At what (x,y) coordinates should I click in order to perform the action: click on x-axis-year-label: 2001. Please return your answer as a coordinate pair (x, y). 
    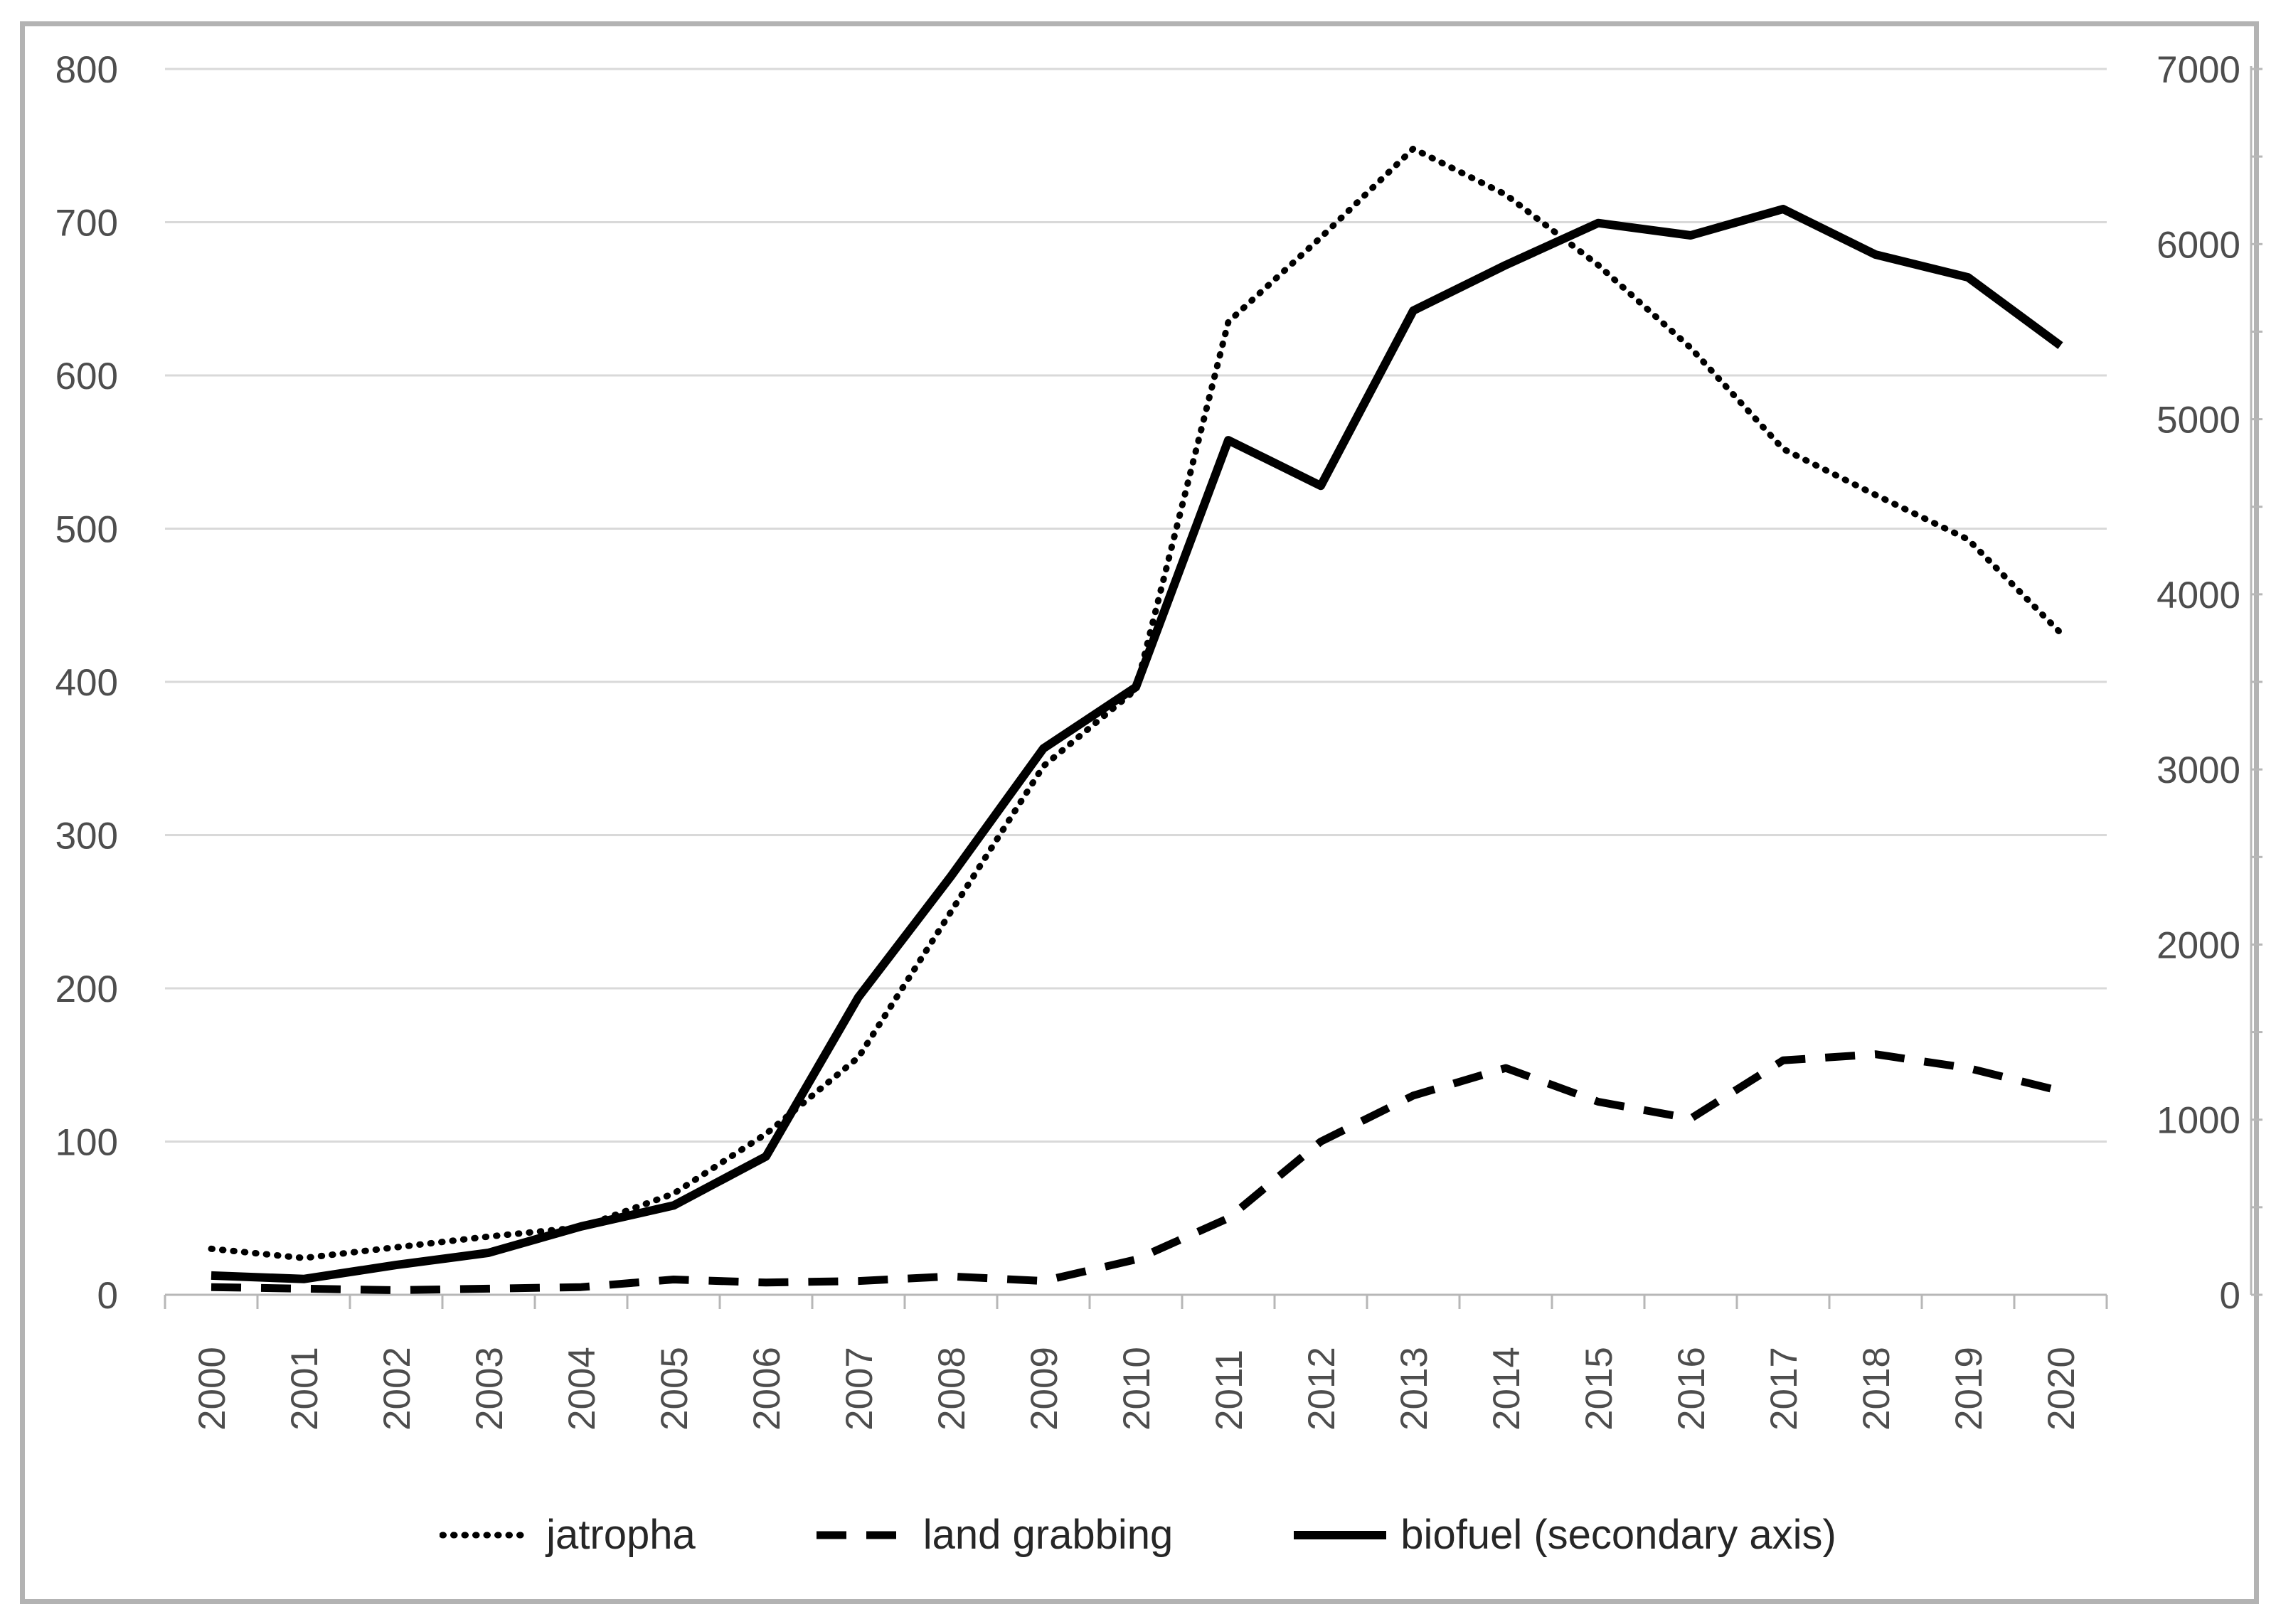
    Looking at the image, I should click on (305, 1389).